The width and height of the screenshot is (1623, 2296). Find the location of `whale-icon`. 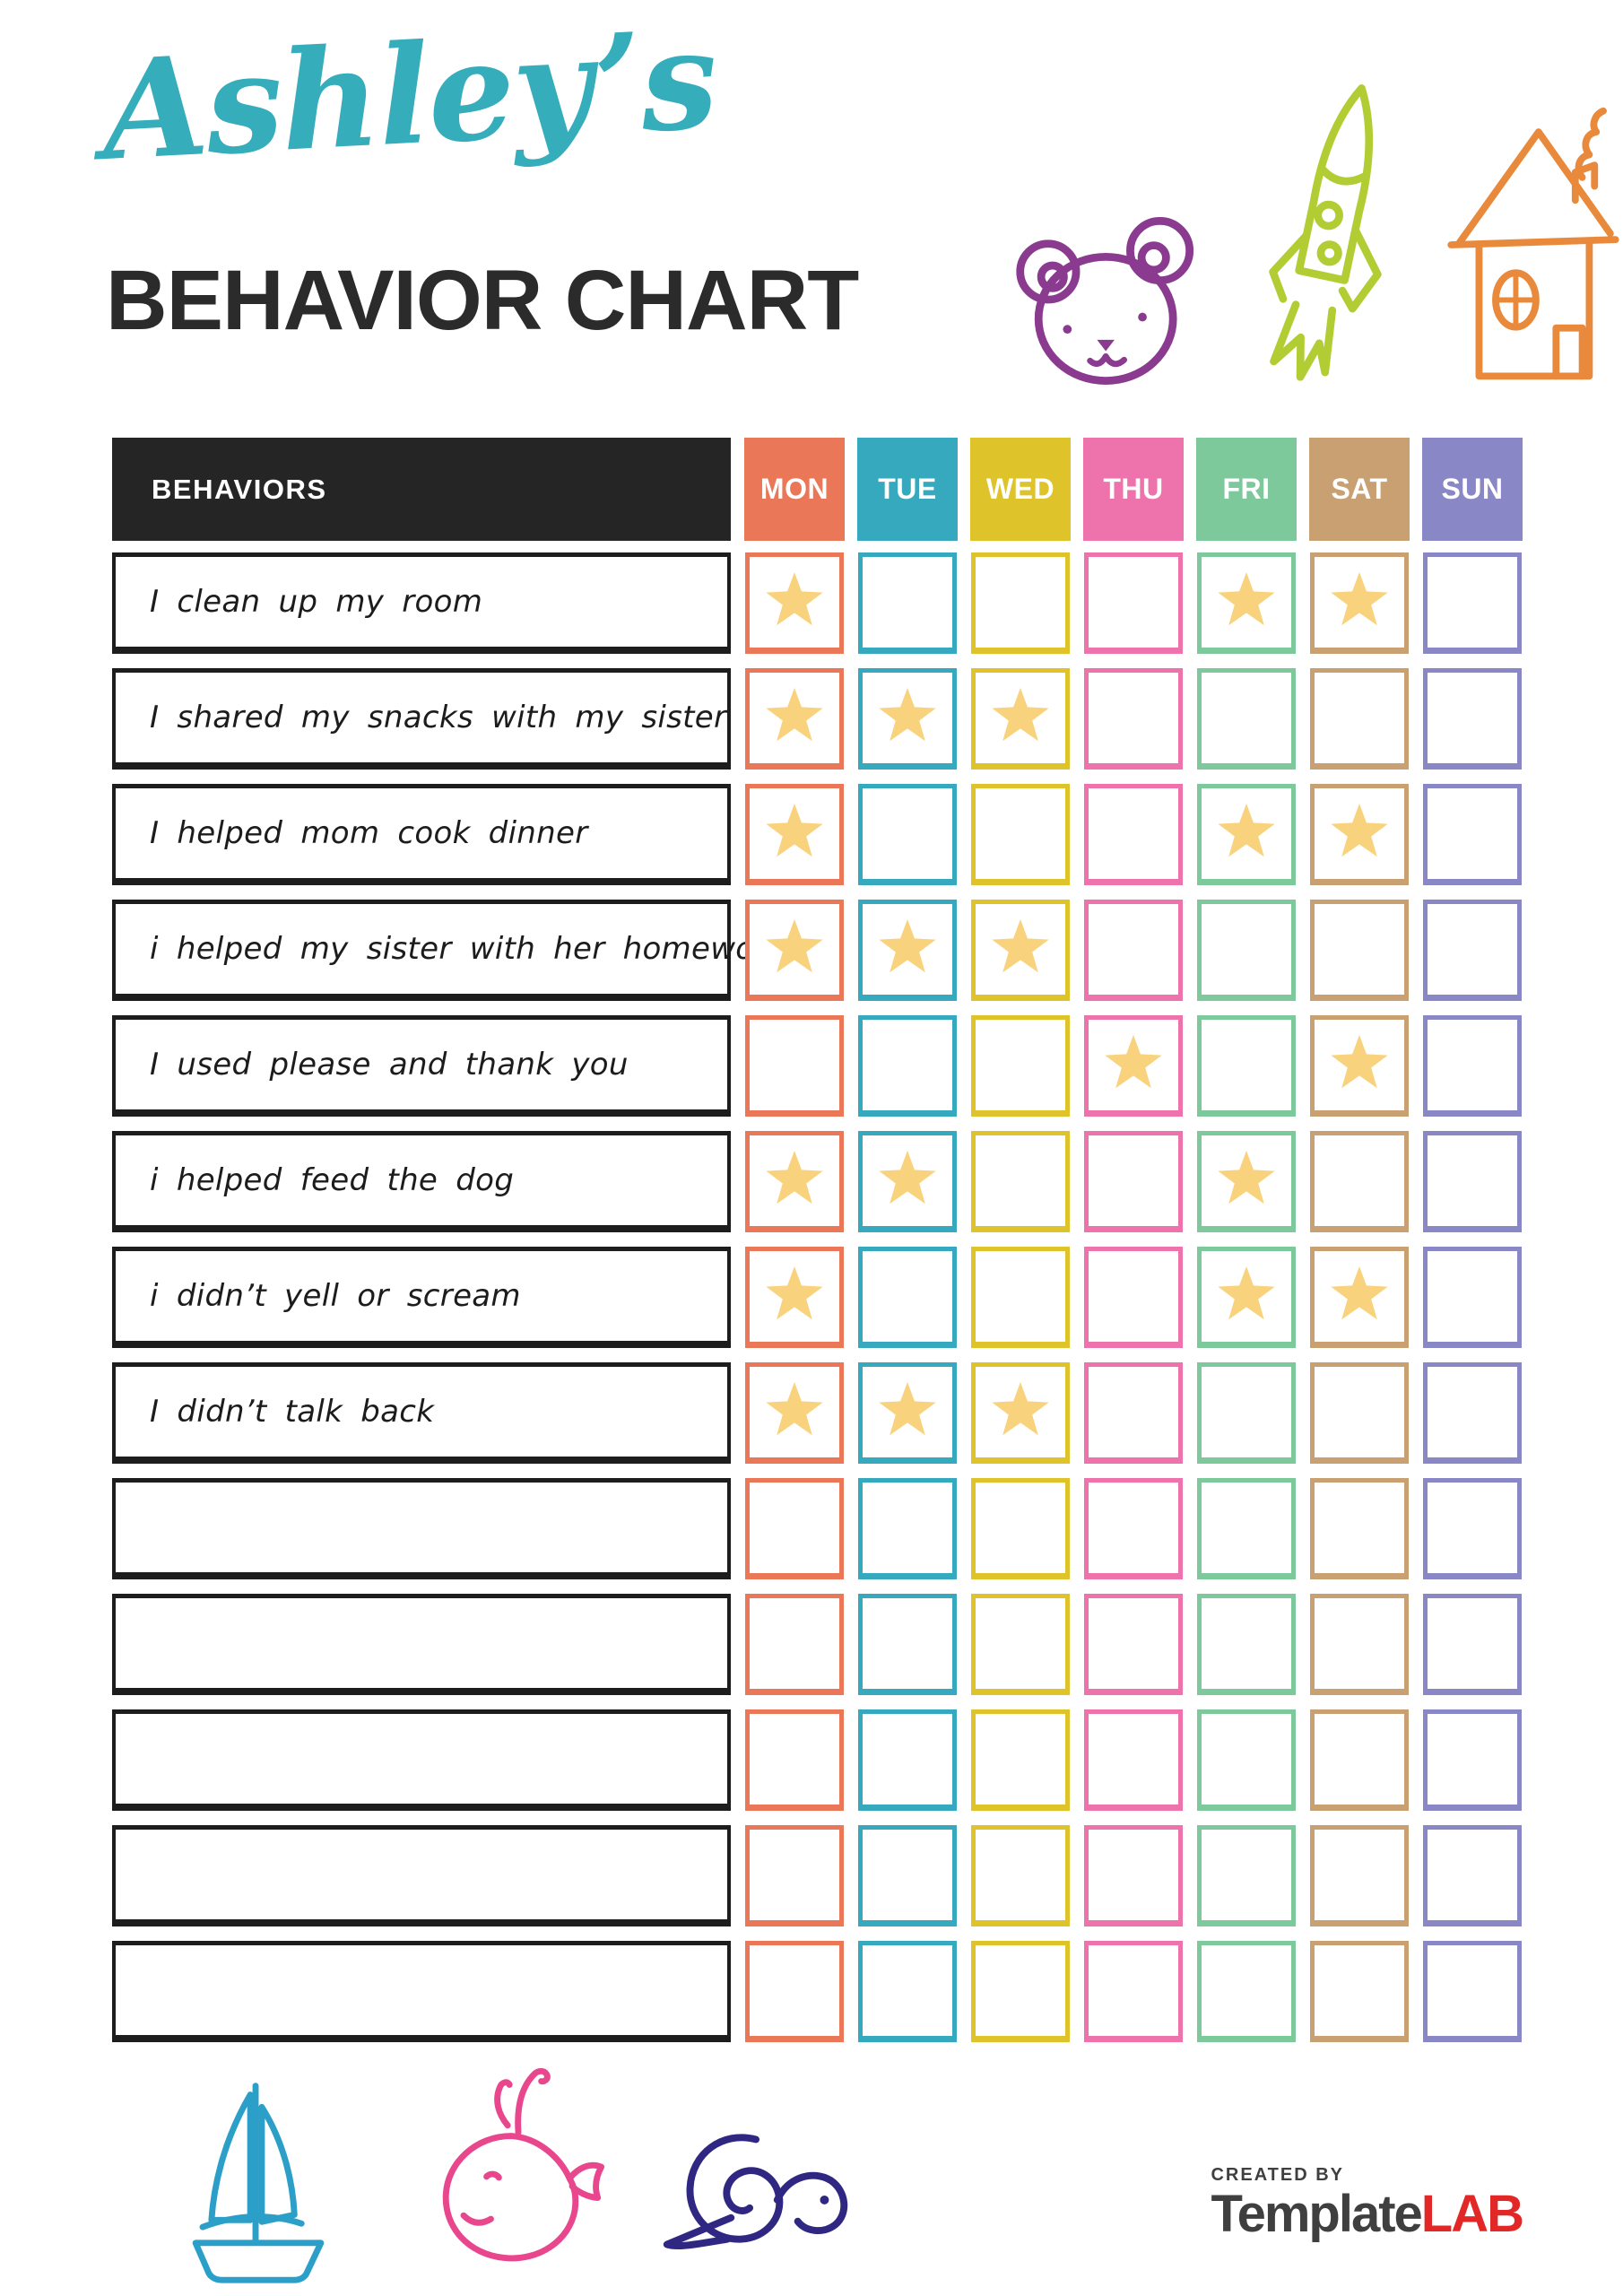

whale-icon is located at coordinates (520, 2169).